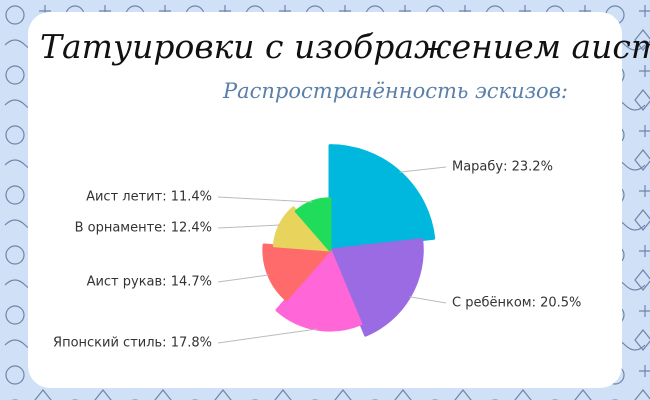  Describe the element at coordinates (502, 167) in the screenshot. I see `slice-label: Марабу: 23.2%` at that location.